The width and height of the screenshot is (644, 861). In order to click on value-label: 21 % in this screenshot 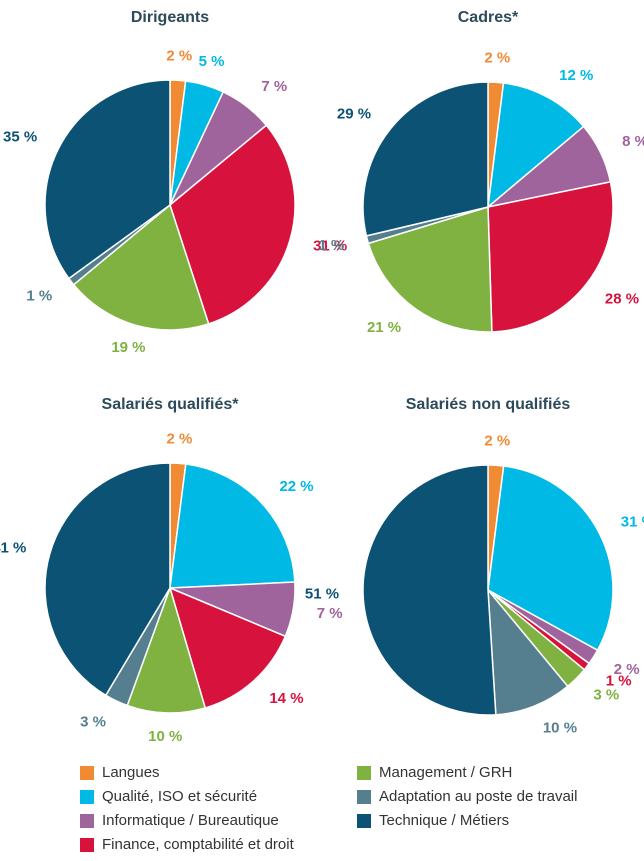, I will do `click(384, 327)`.